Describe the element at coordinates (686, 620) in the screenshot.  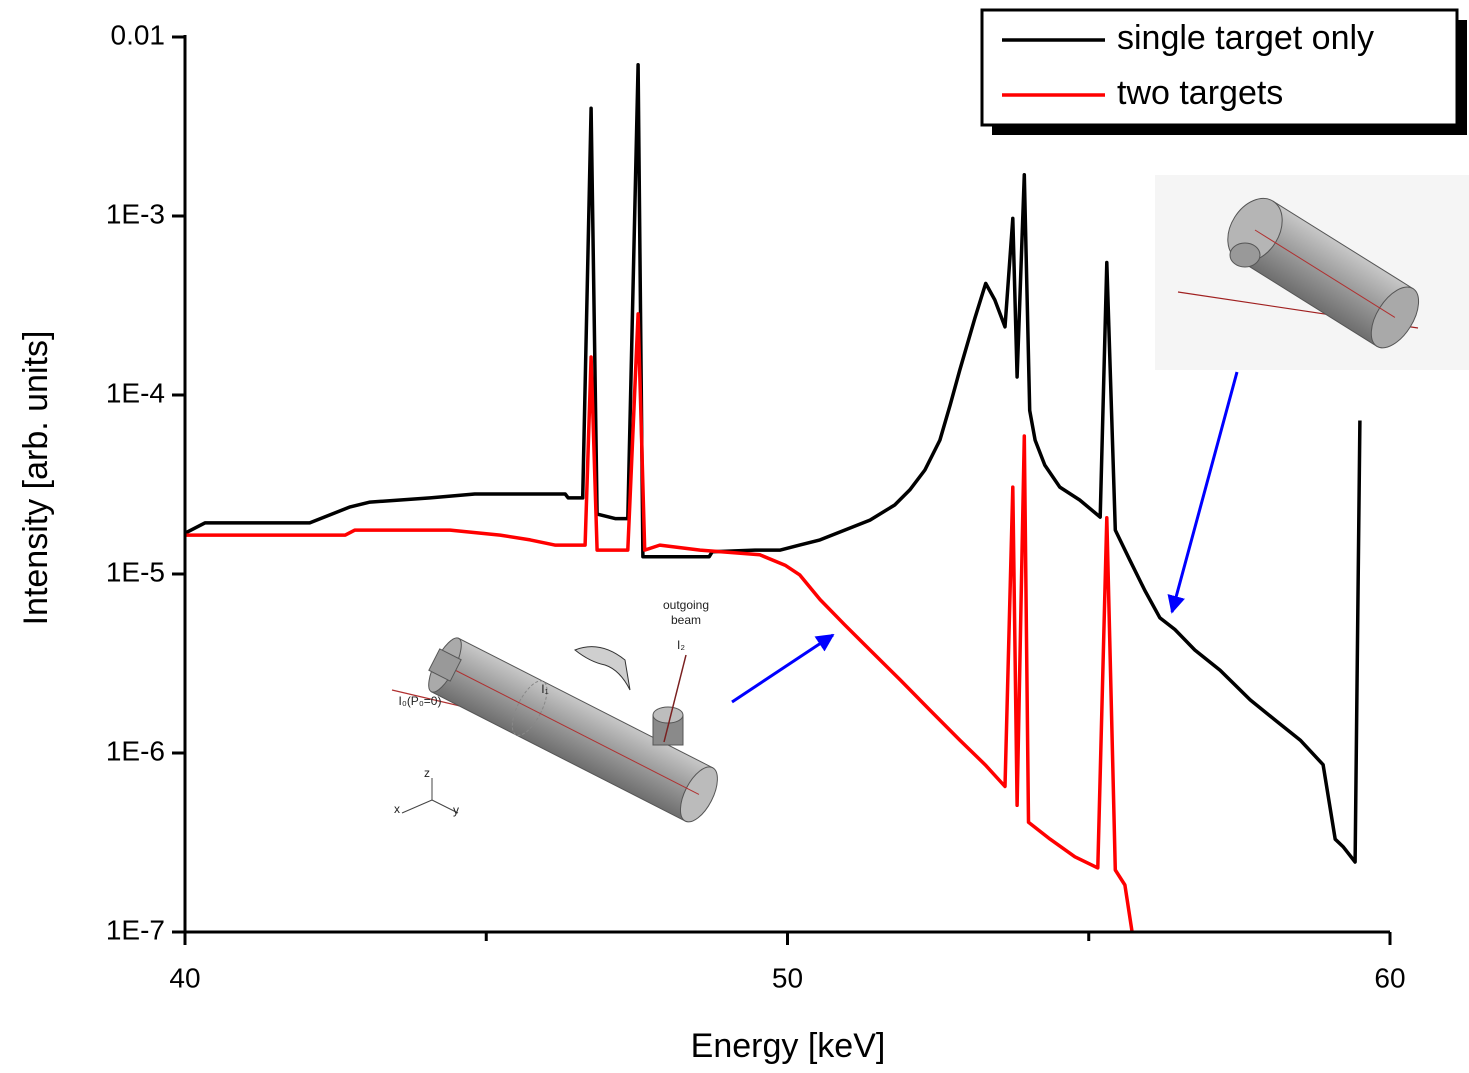
I see `inset-label: beam` at that location.